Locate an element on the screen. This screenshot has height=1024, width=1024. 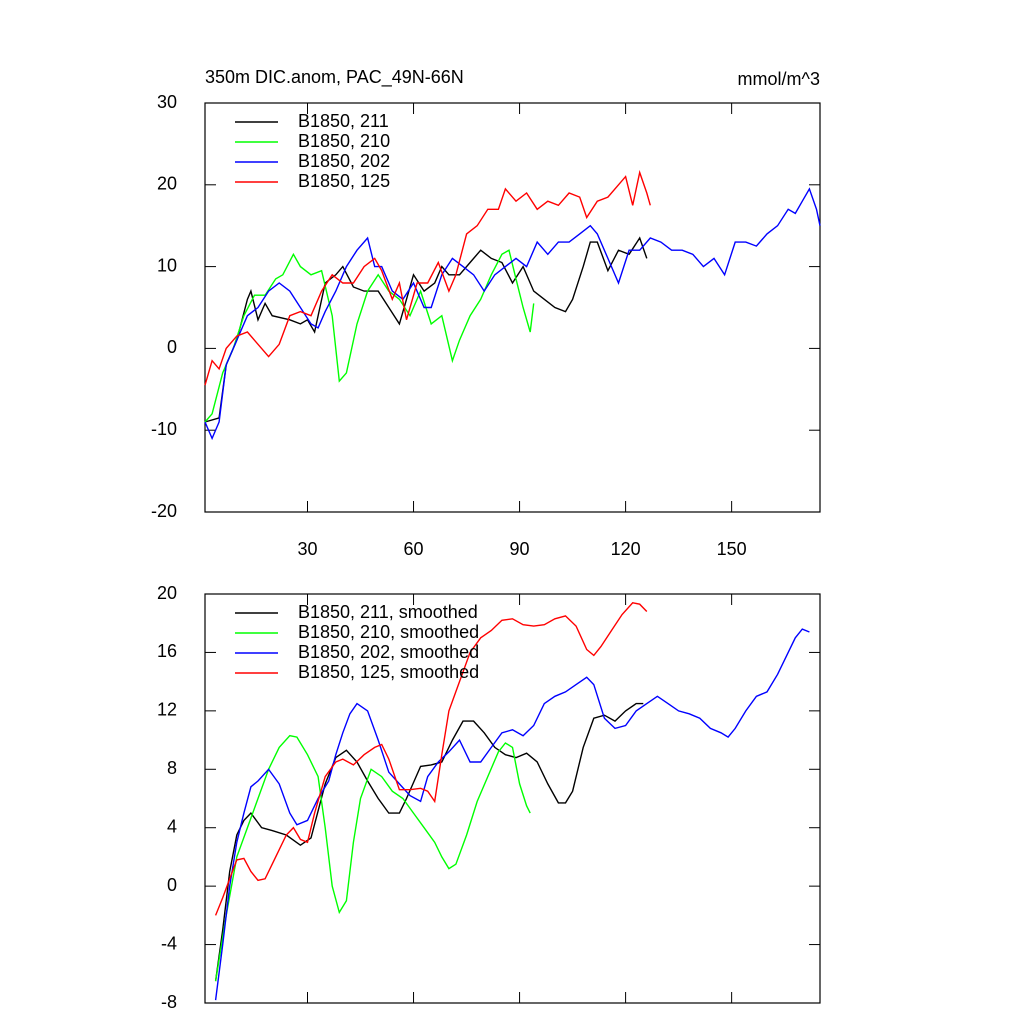
x-tick-label: 150 is located at coordinates (732, 549).